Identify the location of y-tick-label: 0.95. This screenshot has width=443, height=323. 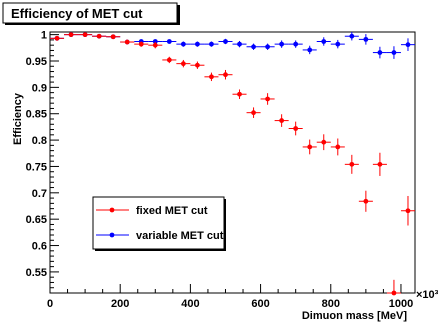
(36, 62).